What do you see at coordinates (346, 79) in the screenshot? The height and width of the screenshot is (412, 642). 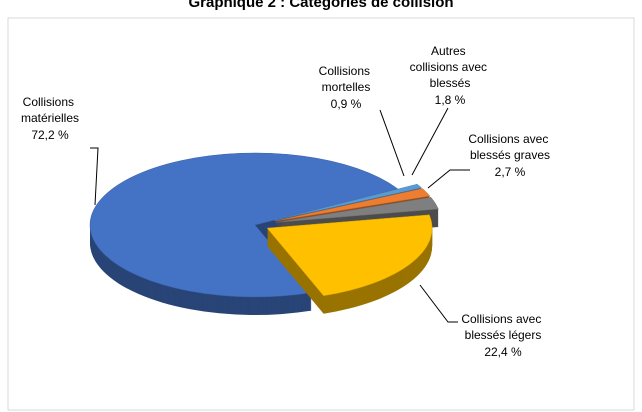 I see `slice-label: Collisions mortelles` at bounding box center [346, 79].